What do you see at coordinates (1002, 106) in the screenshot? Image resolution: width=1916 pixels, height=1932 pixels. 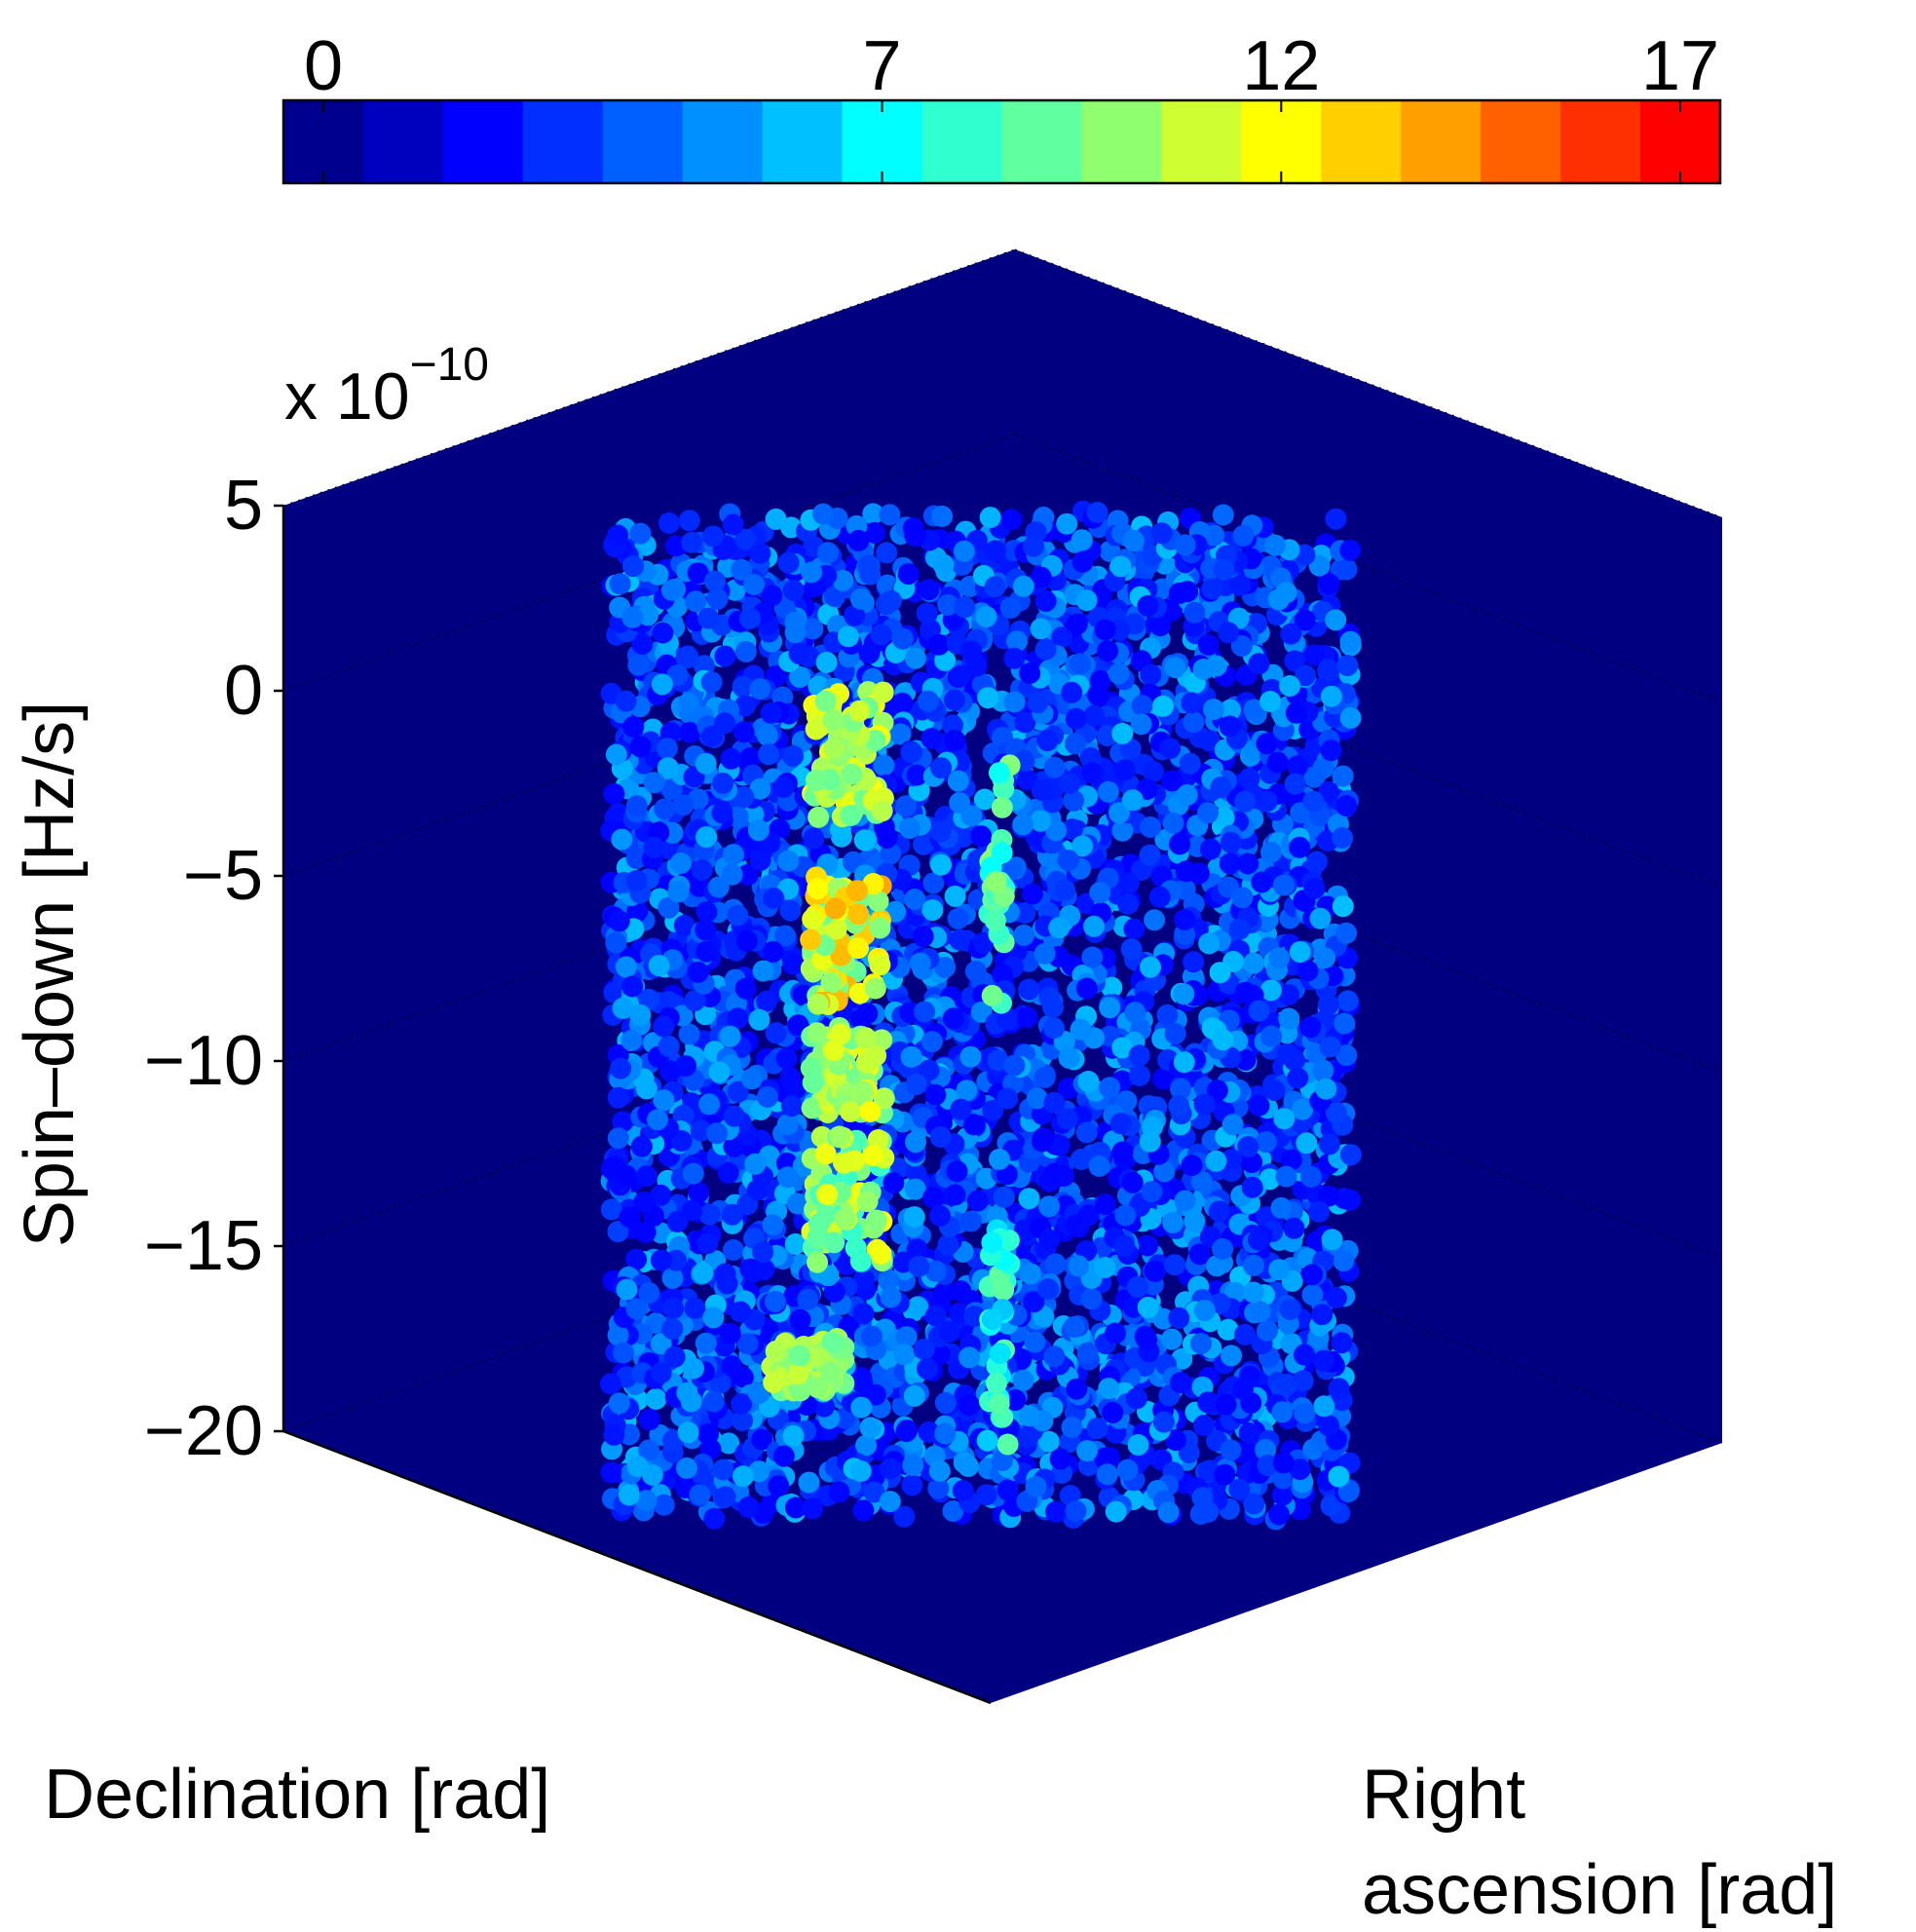 I see `colorbar: 0 7 12 17` at bounding box center [1002, 106].